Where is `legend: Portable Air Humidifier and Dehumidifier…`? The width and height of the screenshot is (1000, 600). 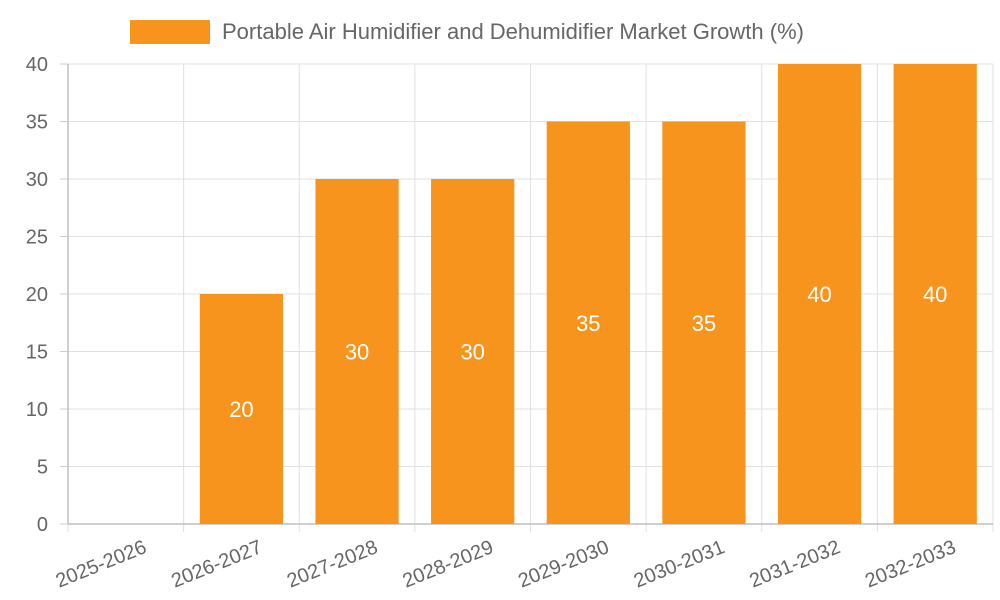
legend: Portable Air Humidifier and Dehumidifier… is located at coordinates (467, 31).